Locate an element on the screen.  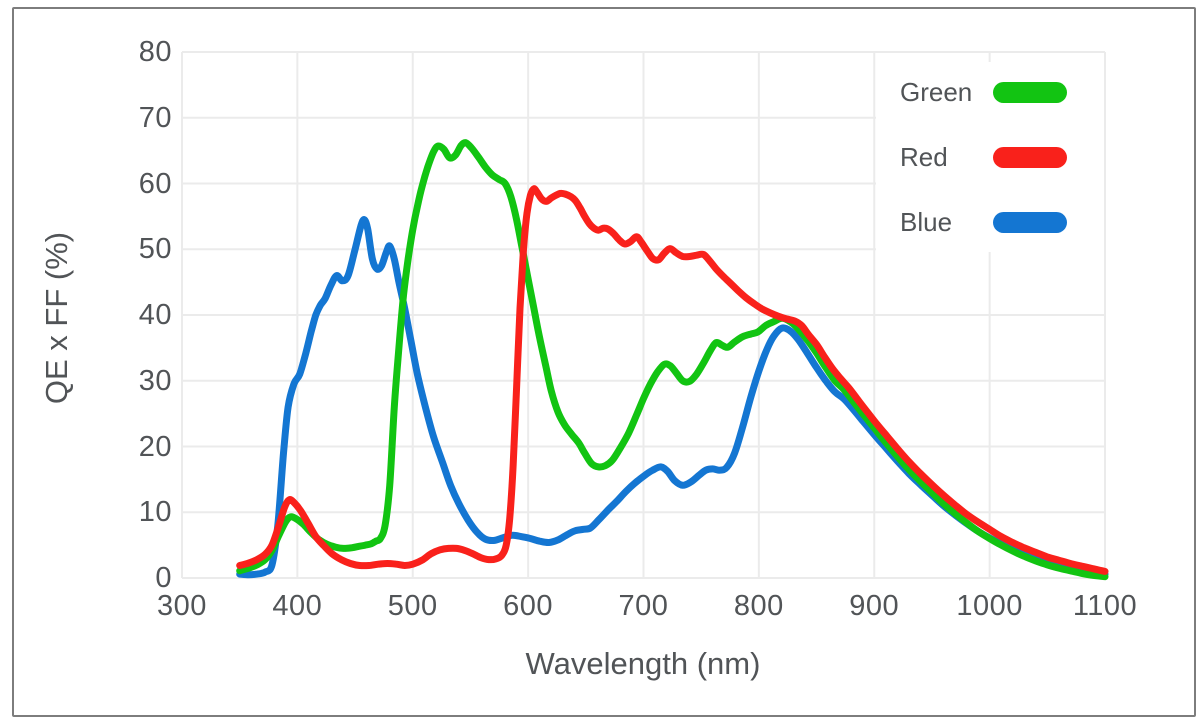
y-tick-label: 50 is located at coordinates (155, 249).